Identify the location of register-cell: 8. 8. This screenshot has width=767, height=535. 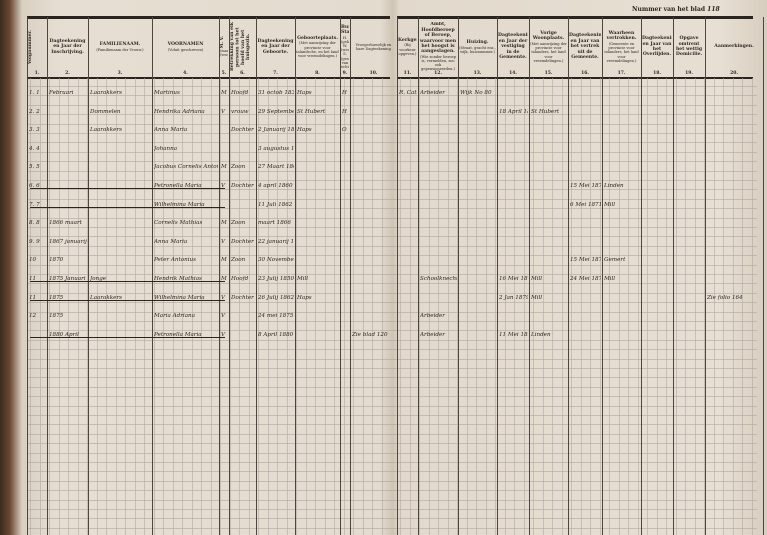
(34, 223).